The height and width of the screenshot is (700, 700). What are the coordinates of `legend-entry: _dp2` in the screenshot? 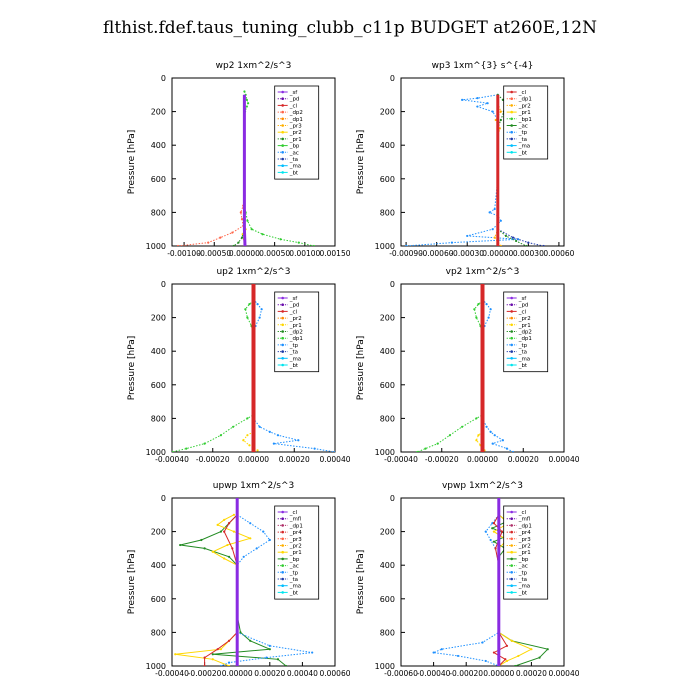 It's located at (296, 333).